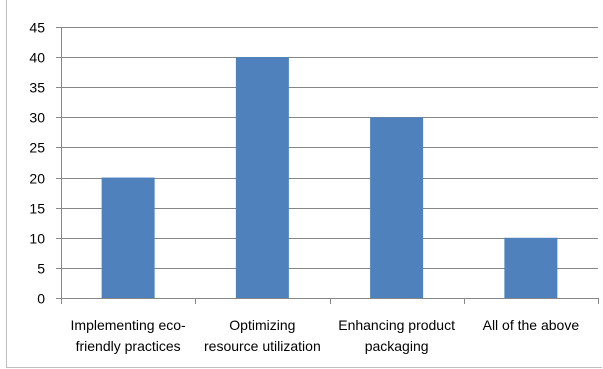 This screenshot has width=603, height=369. Describe the element at coordinates (41, 299) in the screenshot. I see `y-tick-label: 0` at that location.